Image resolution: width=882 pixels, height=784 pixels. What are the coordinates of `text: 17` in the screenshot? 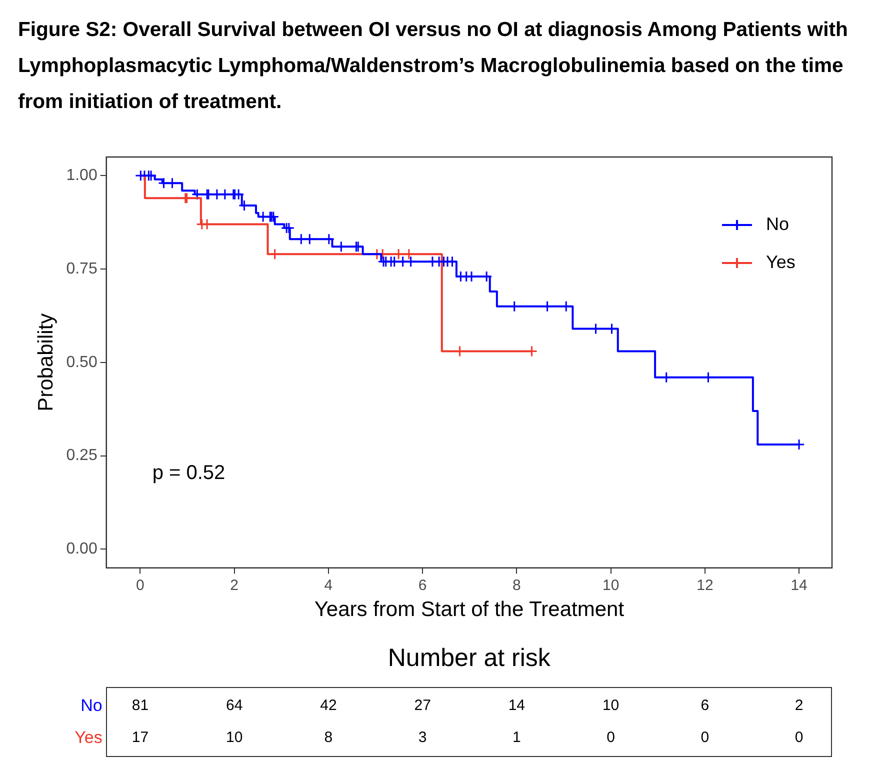 It's located at (140, 738).